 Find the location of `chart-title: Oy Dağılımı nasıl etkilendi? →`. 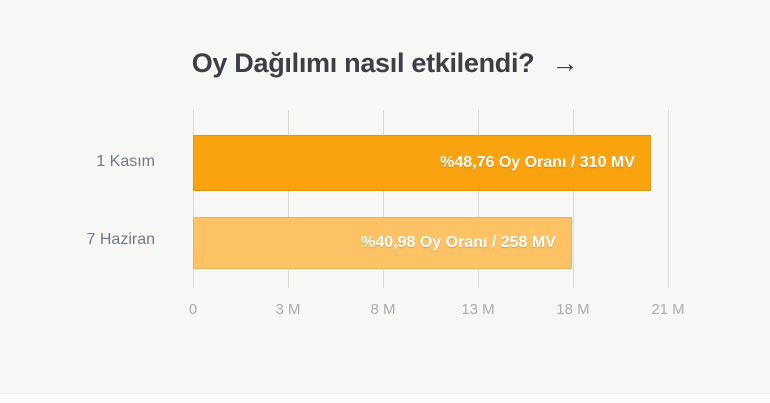

chart-title: Oy Dağılımı nasıl etkilendi? → is located at coordinates (385, 63).